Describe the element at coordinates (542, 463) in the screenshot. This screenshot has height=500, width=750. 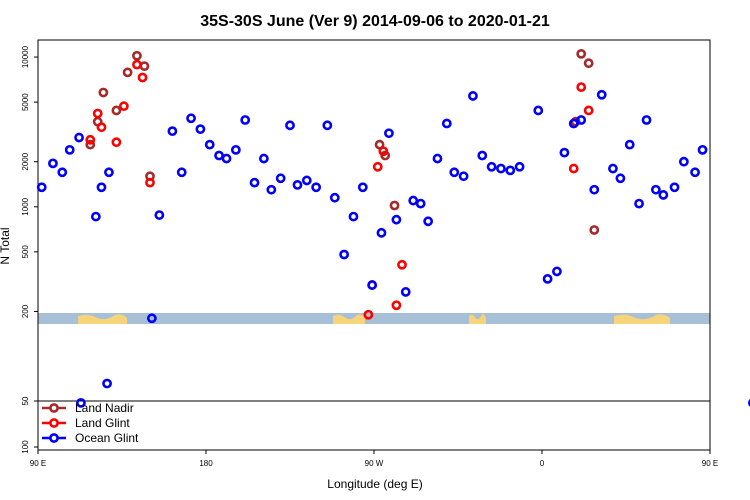
I see `x-tick-label: 0` at that location.